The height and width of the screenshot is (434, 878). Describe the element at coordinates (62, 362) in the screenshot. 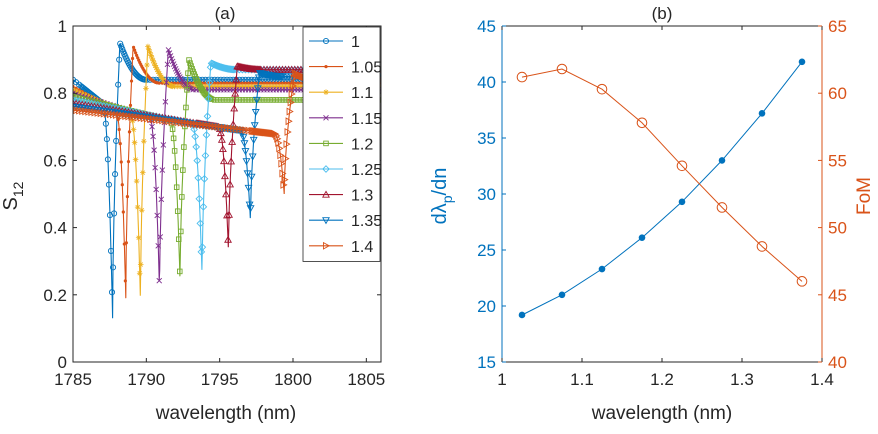

I see `panel-a-y-tick-label: 0` at that location.